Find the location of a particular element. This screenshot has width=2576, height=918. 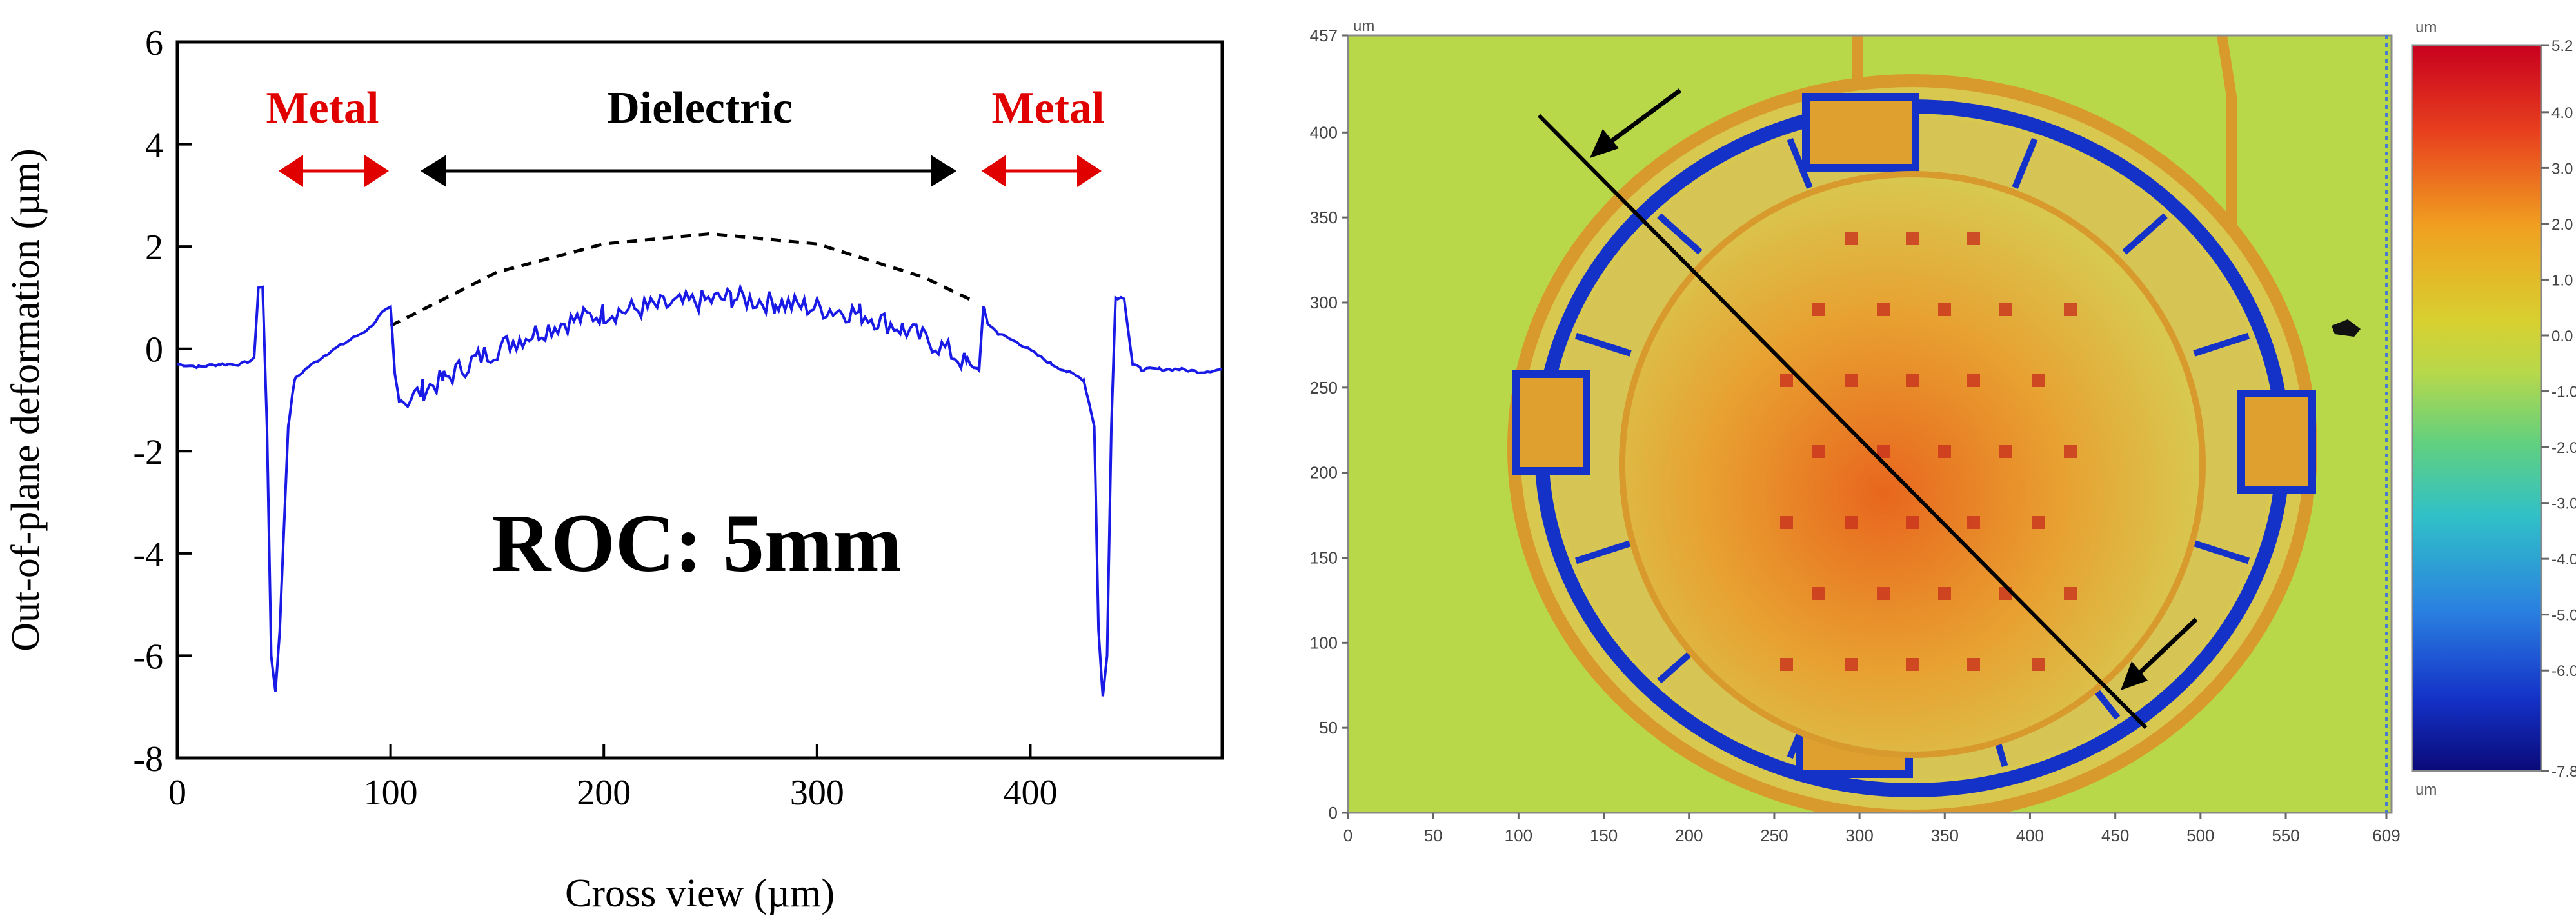

x-tick-label: 0 is located at coordinates (177, 793).